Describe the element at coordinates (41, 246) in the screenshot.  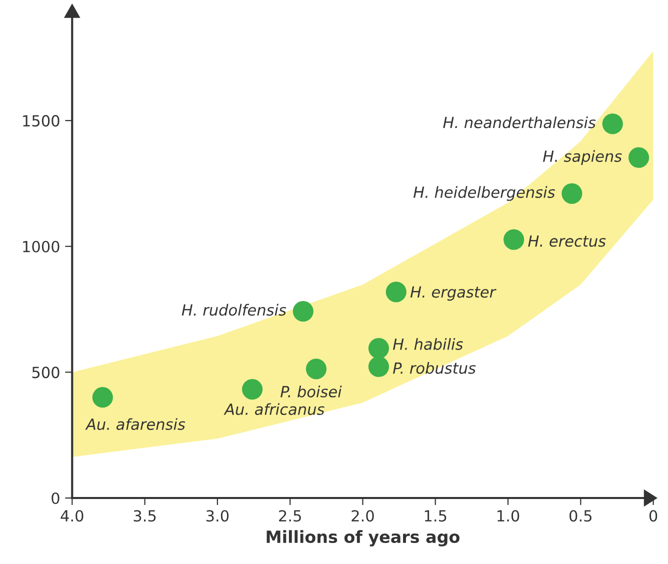
I see `y-tick-label: 1000` at that location.